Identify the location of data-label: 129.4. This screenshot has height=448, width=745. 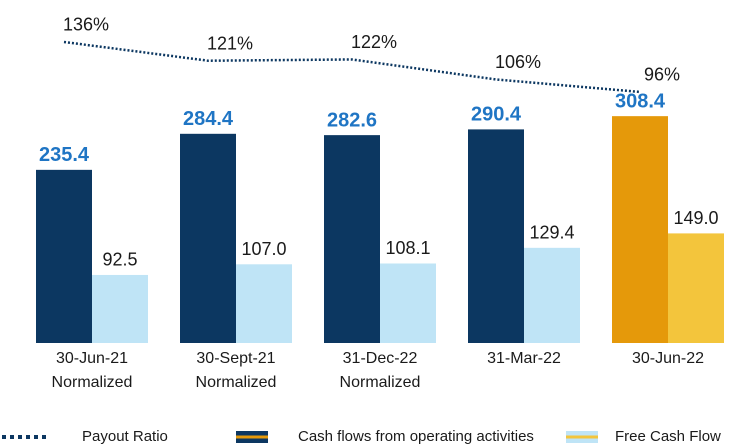
(551, 233).